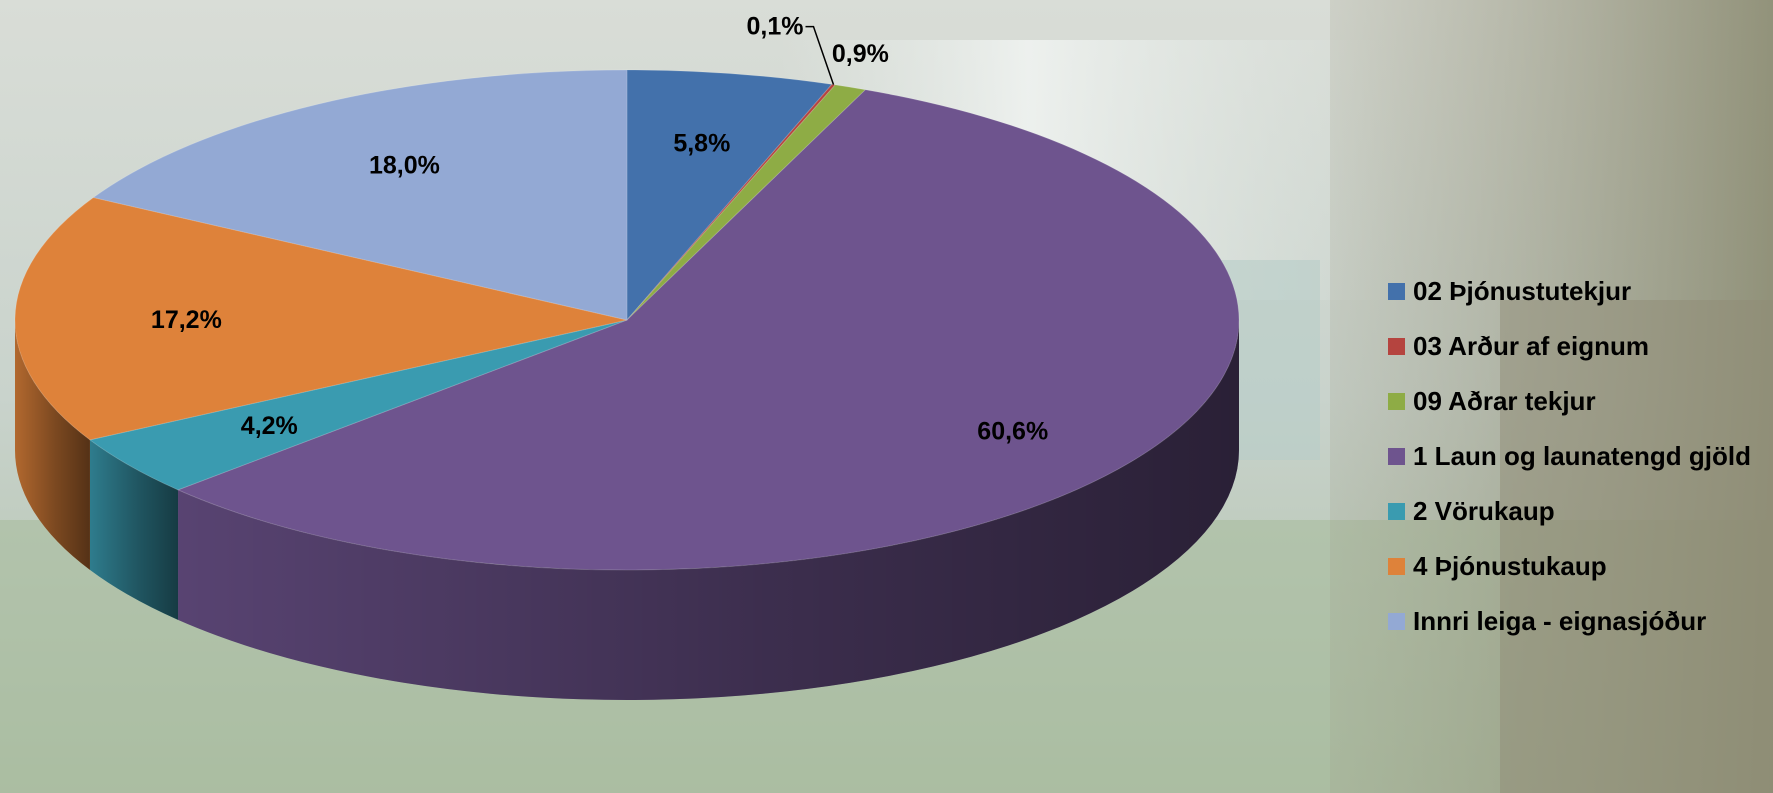  I want to click on pie-side-2-vo-rukaup, so click(134, 529).